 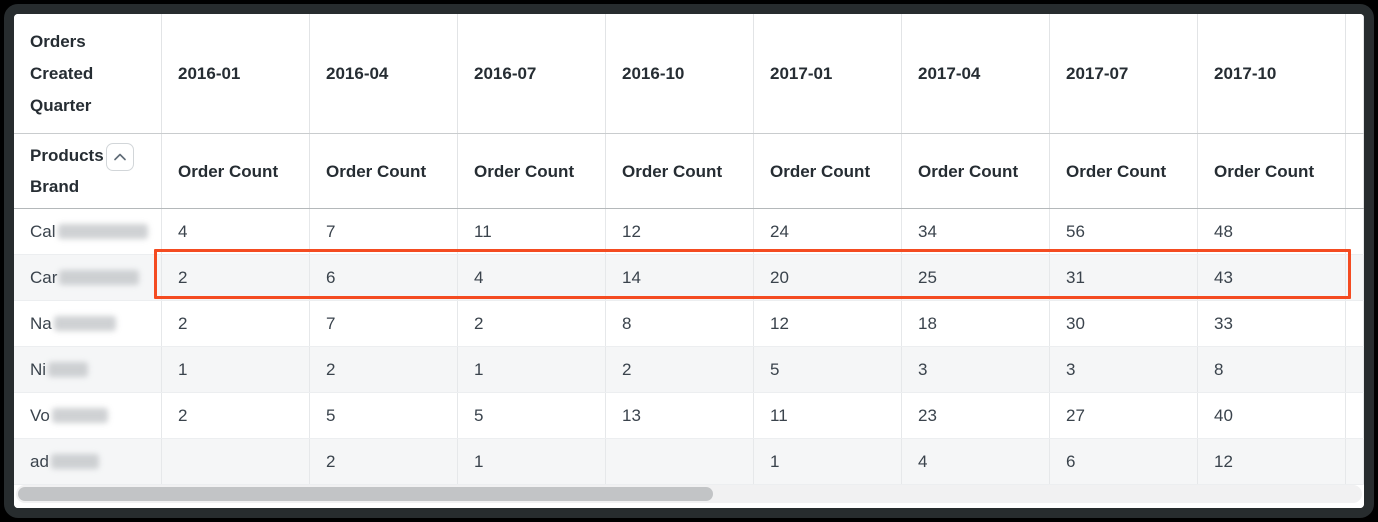 I want to click on row-dimension-header-cell: Products Brand, so click(x=88, y=171).